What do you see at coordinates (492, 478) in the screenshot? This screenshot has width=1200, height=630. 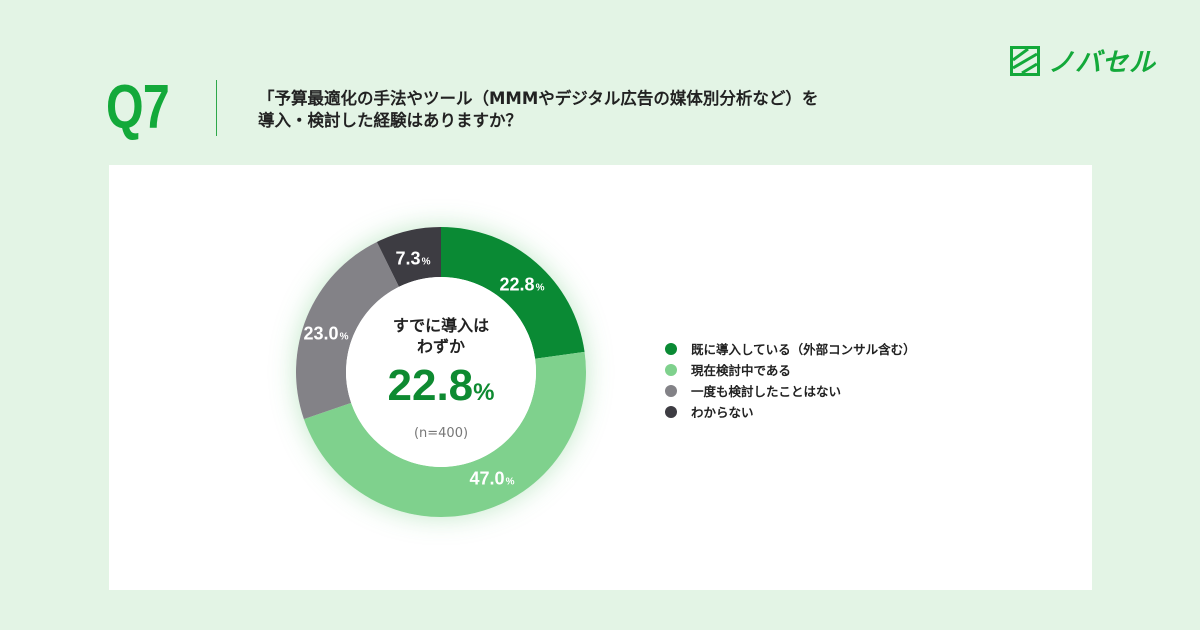 I see `segment-label-considering: 47.0%` at bounding box center [492, 478].